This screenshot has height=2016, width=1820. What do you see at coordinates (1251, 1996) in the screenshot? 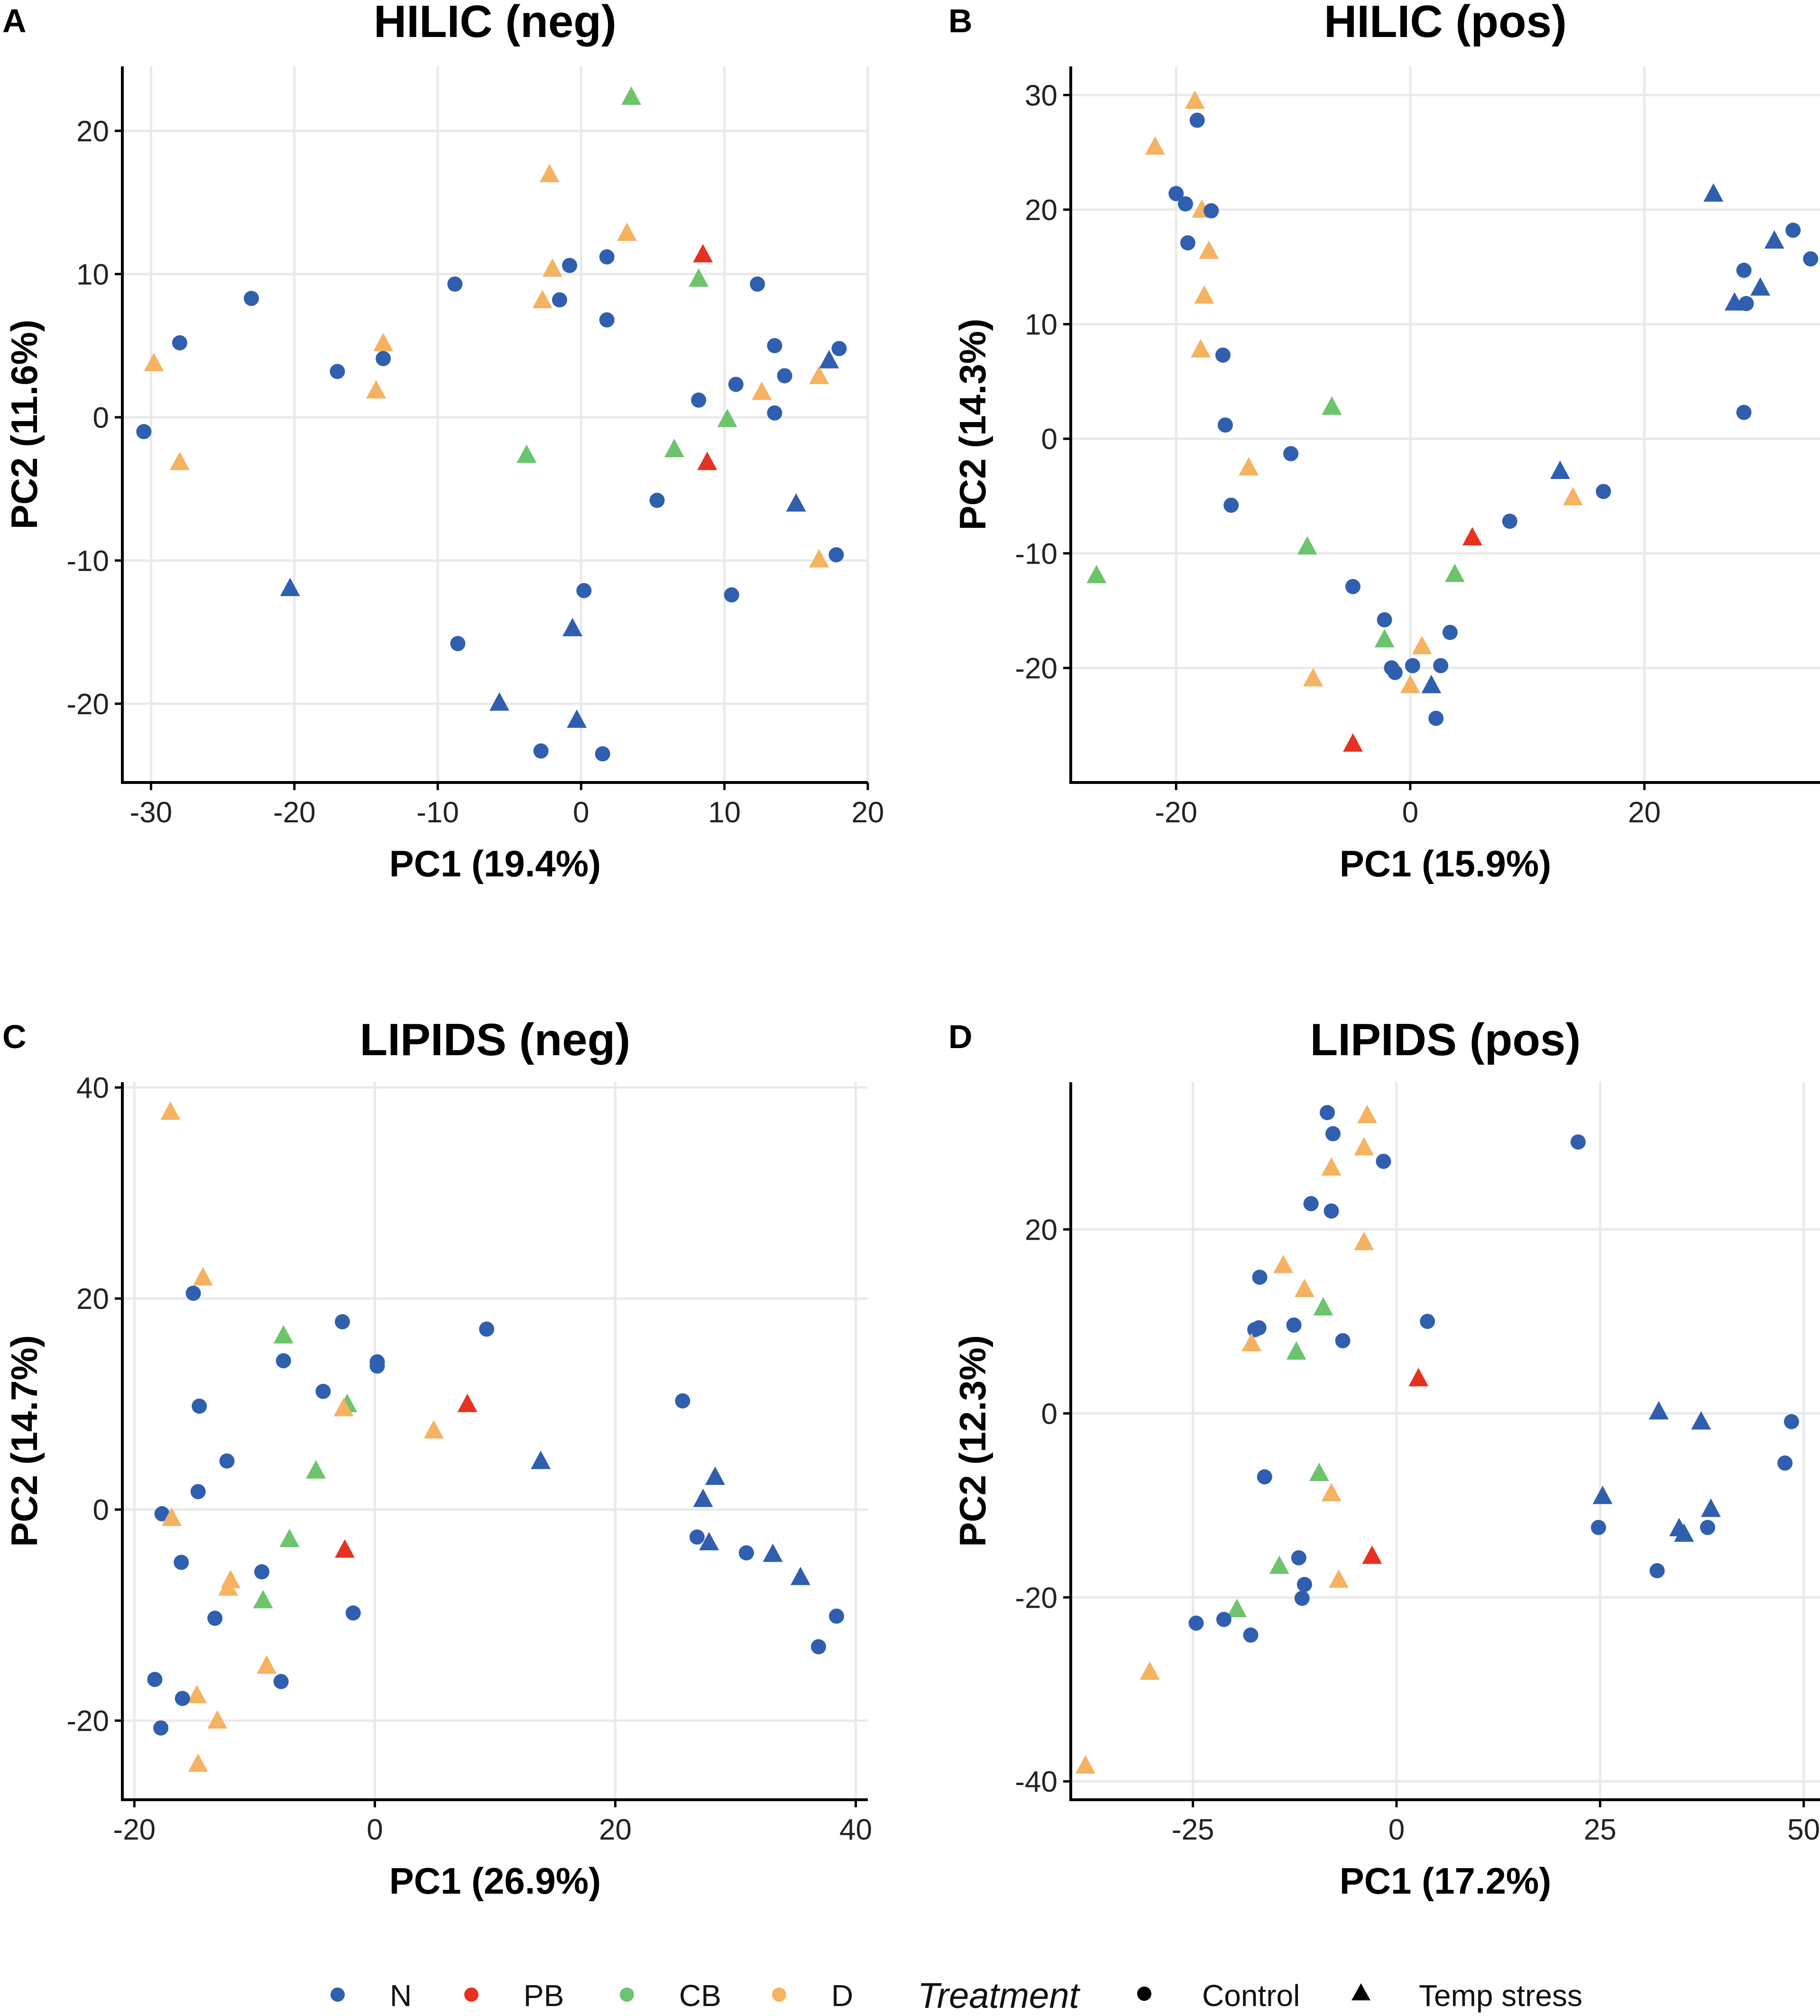
I see `legend-label-circle: Control` at bounding box center [1251, 1996].